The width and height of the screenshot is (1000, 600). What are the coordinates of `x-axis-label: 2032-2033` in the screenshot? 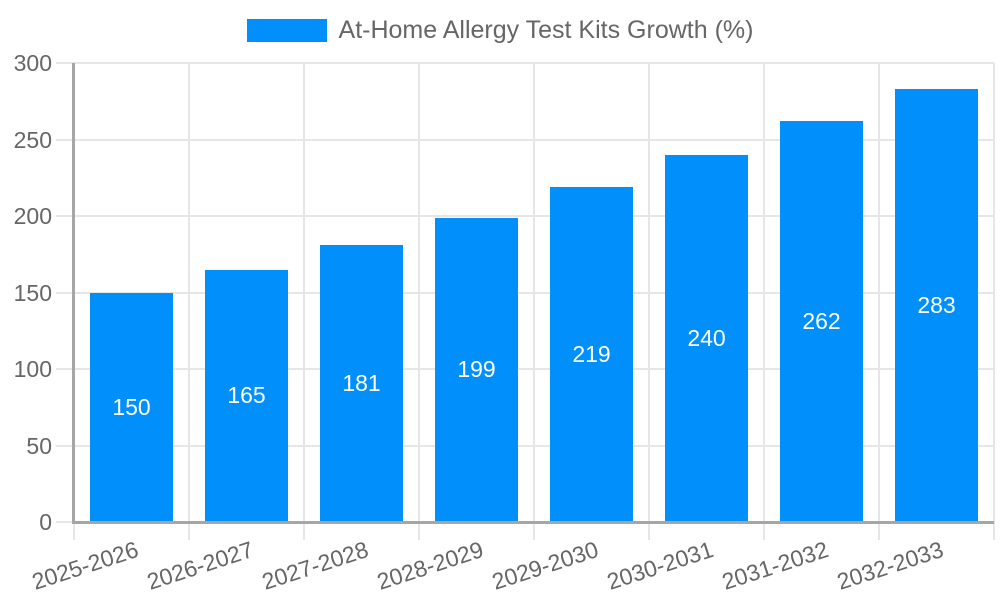 It's located at (889, 565).